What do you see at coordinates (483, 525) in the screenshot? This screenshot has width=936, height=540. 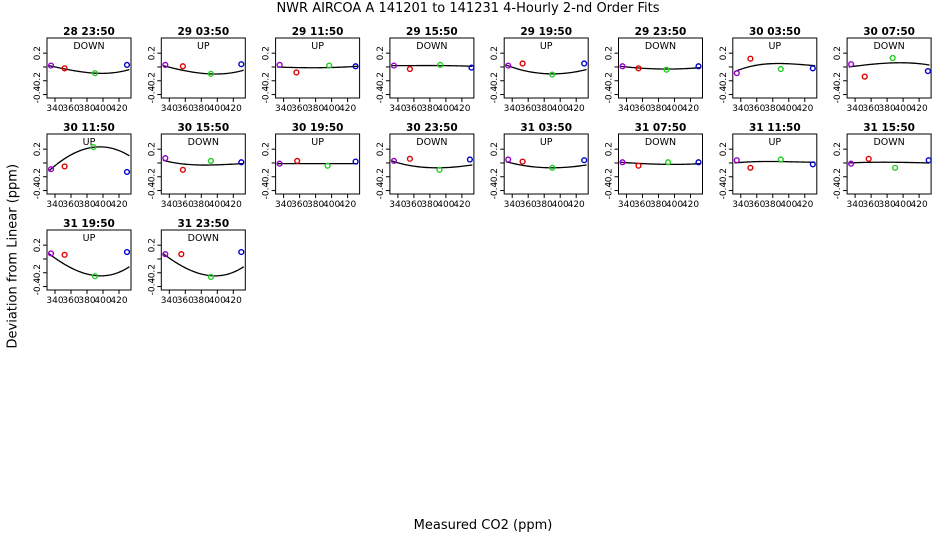 I see `x-axis-title: Measured CO2 (ppm)` at bounding box center [483, 525].